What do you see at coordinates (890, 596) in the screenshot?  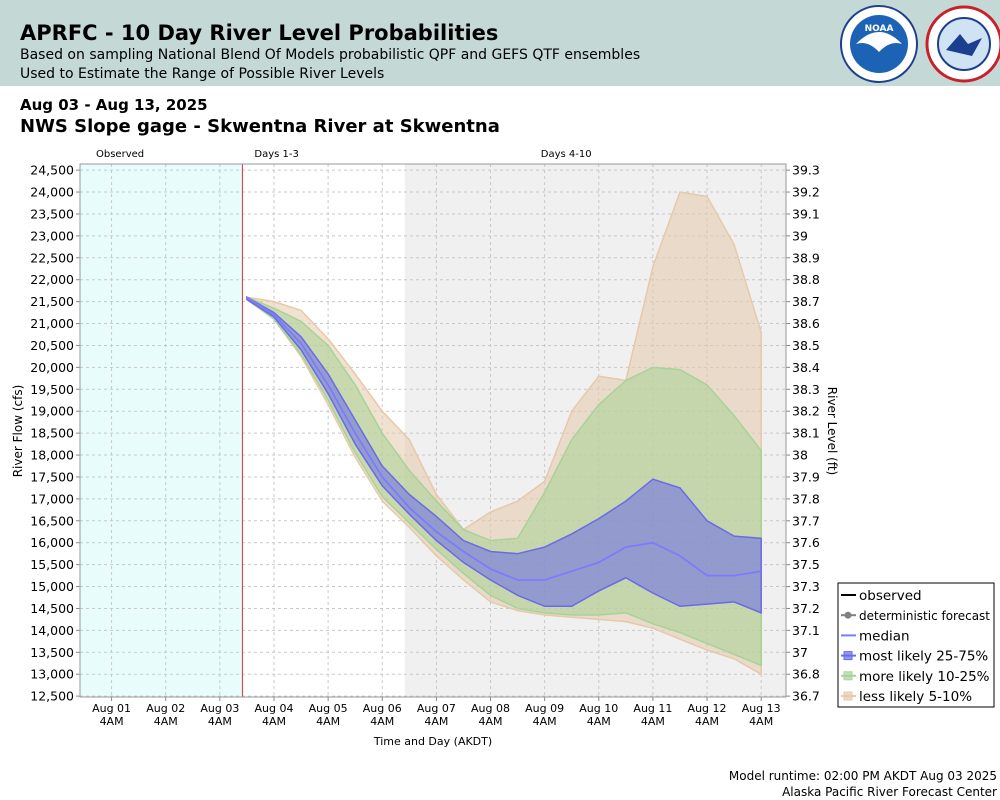 I see `legend-label: observed` at bounding box center [890, 596].